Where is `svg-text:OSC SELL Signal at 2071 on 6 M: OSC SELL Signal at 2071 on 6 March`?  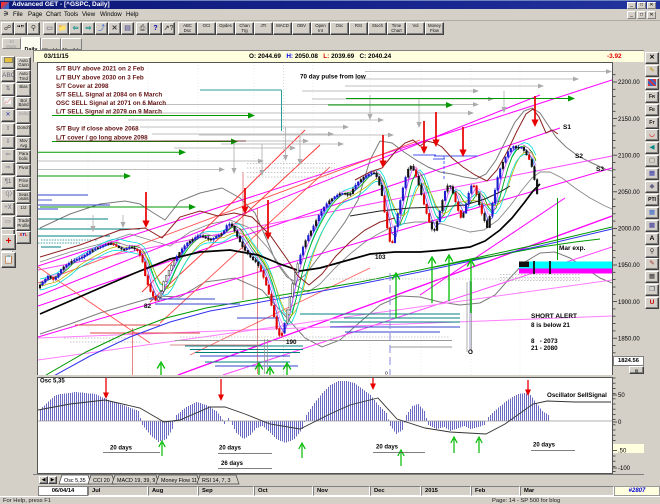
svg-text:OSC SELL Signal at 2071 on 6 M: OSC SELL Signal at 2071 on 6 March is located at coordinates (111, 103).